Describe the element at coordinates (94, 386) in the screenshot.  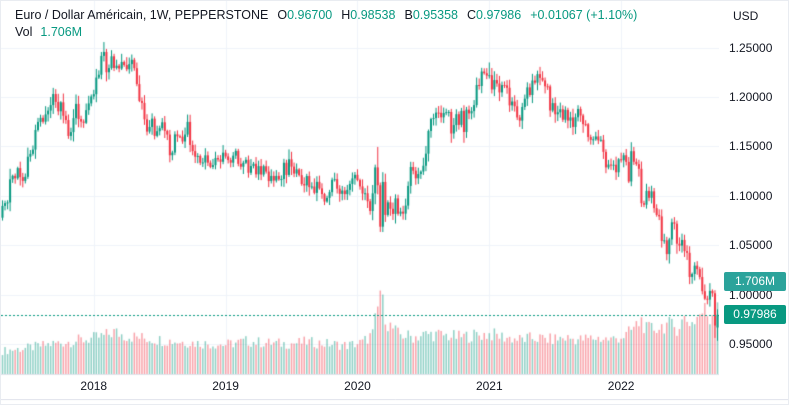
I see `year-label: 2018` at that location.